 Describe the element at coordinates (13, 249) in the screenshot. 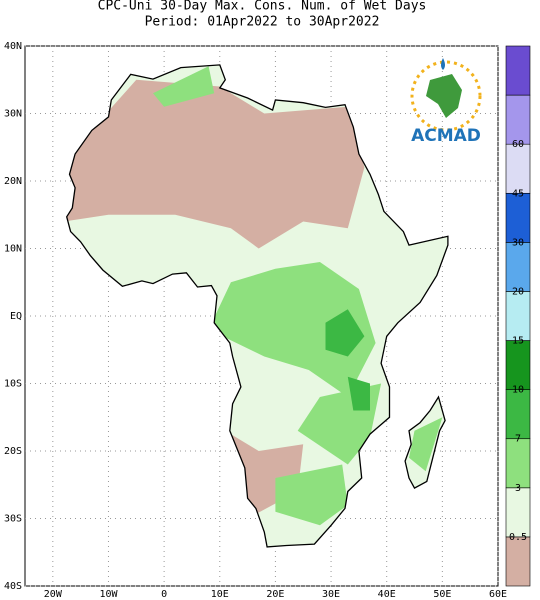

I see `lat-label: 10N` at that location.